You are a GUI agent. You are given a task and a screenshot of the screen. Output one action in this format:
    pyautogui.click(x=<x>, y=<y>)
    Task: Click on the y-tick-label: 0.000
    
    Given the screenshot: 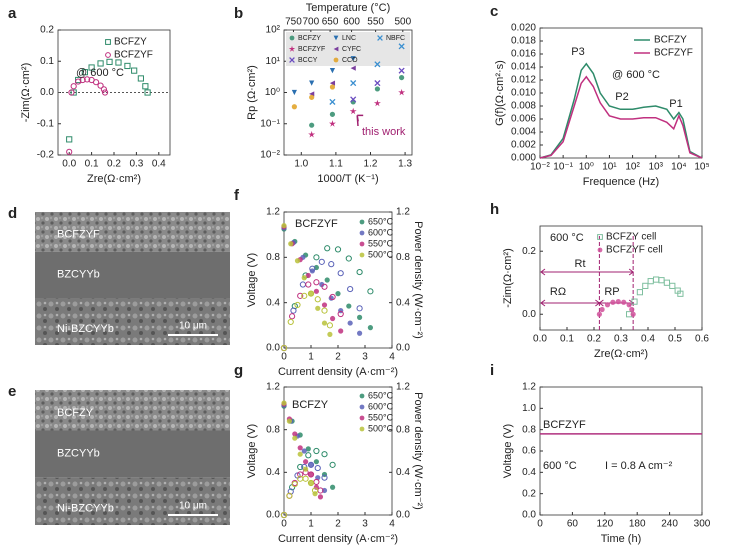 What is the action you would take?
    pyautogui.click(x=523, y=158)
    